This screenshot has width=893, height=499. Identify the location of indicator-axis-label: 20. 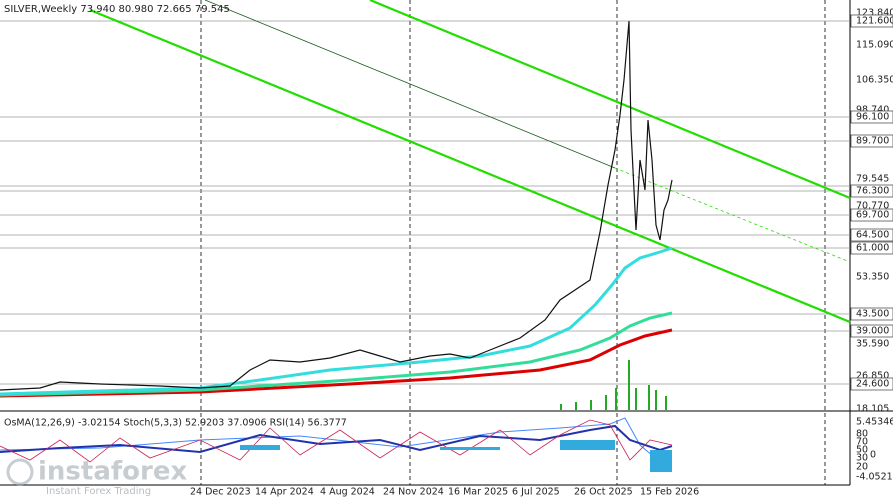
(862, 467).